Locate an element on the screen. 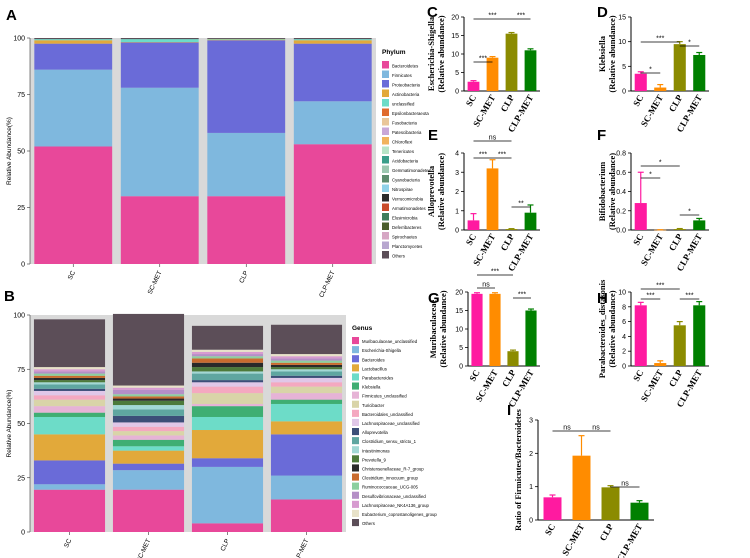 This screenshot has height=558, width=750. y-tick-label: 10 is located at coordinates (455, 55).